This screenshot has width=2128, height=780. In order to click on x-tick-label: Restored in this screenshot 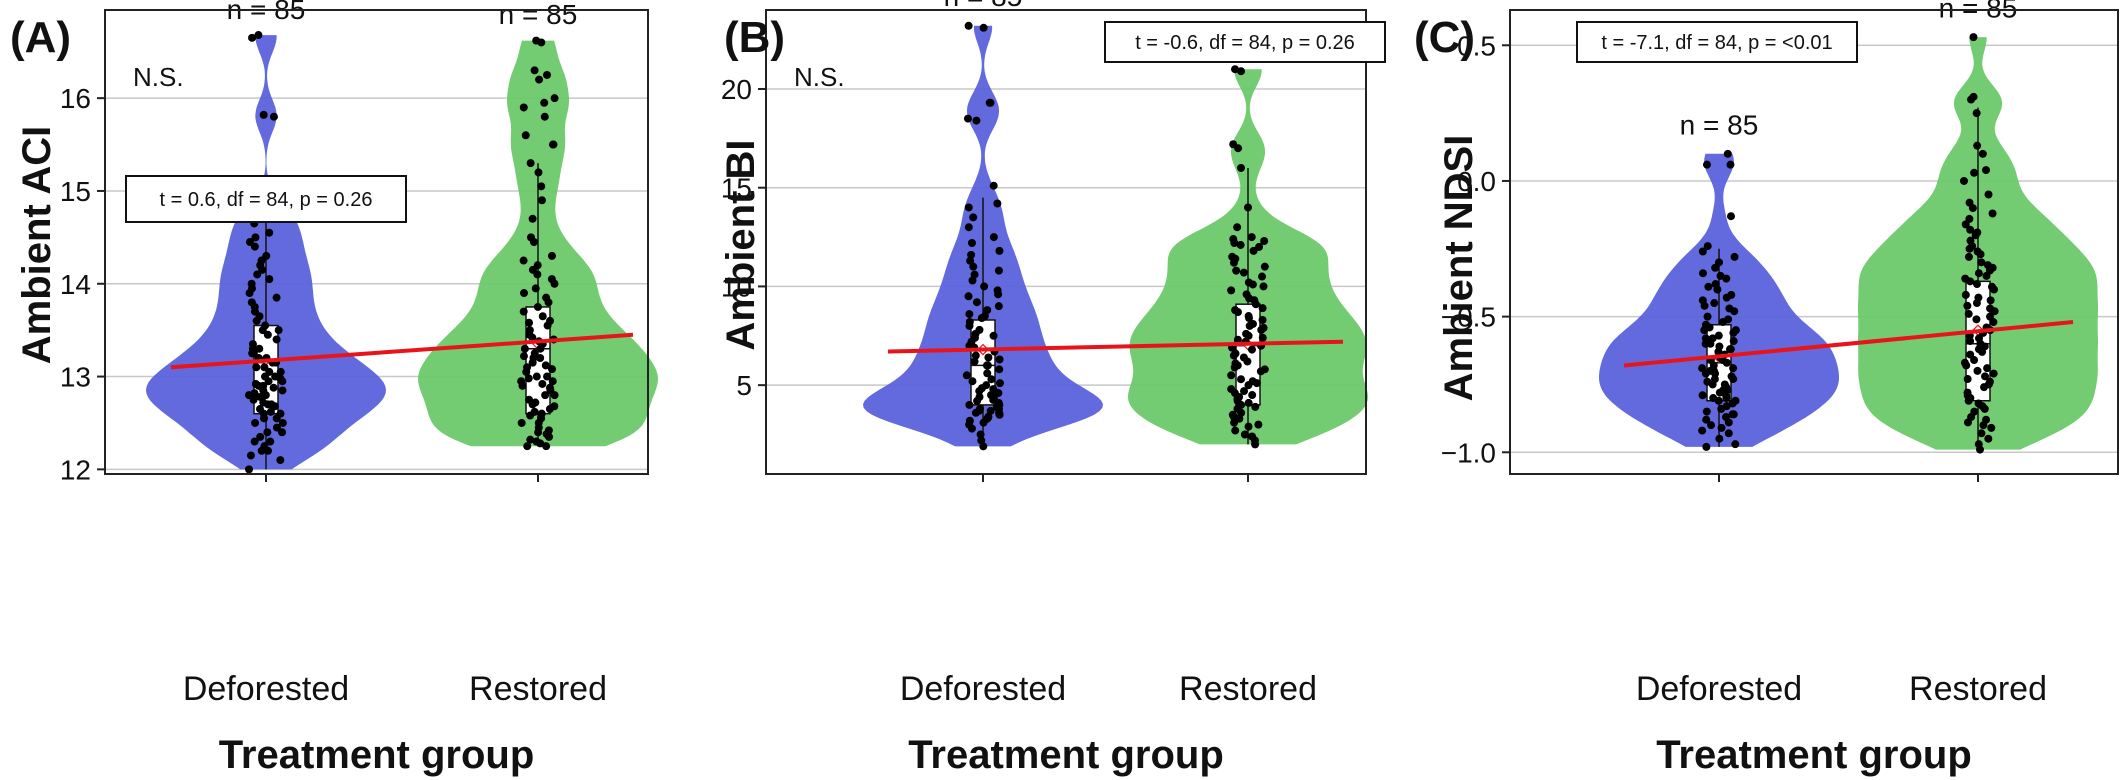, I will do `click(1248, 689)`.